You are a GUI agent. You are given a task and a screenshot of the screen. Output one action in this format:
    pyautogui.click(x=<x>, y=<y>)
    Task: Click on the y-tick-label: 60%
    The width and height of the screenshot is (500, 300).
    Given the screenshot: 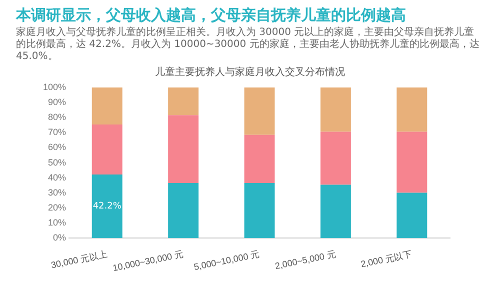 What is the action you would take?
    pyautogui.click(x=57, y=147)
    